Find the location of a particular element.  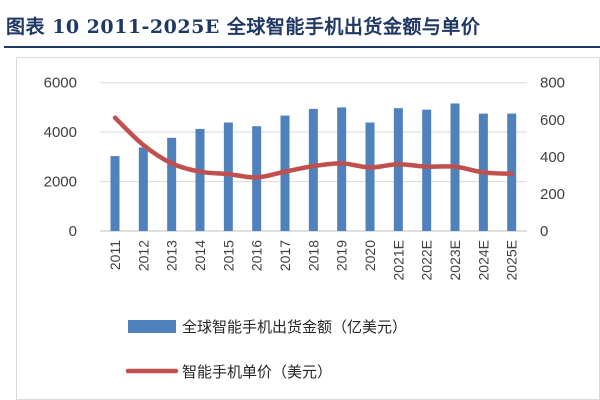

bar-2018 is located at coordinates (313, 169).